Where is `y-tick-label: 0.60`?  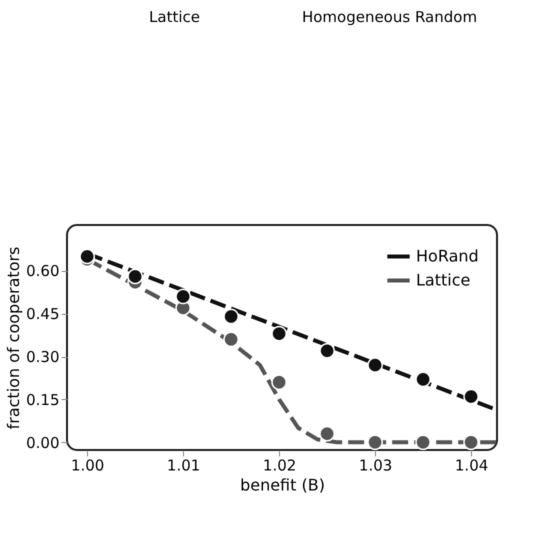 y-tick-label: 0.60 is located at coordinates (43, 271).